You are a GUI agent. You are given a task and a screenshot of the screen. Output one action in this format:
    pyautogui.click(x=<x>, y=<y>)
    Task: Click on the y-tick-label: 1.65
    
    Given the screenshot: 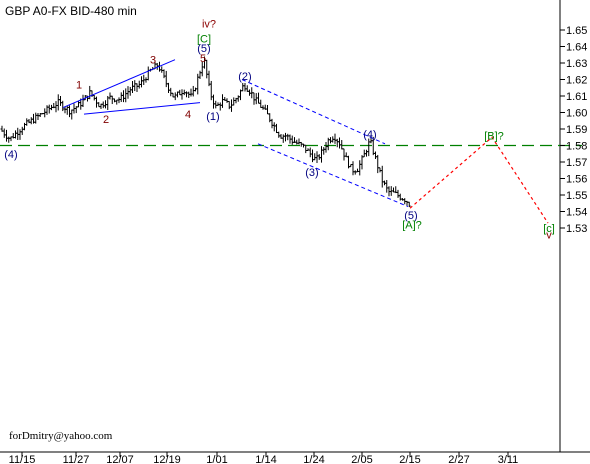 What is the action you would take?
    pyautogui.click(x=576, y=31)
    